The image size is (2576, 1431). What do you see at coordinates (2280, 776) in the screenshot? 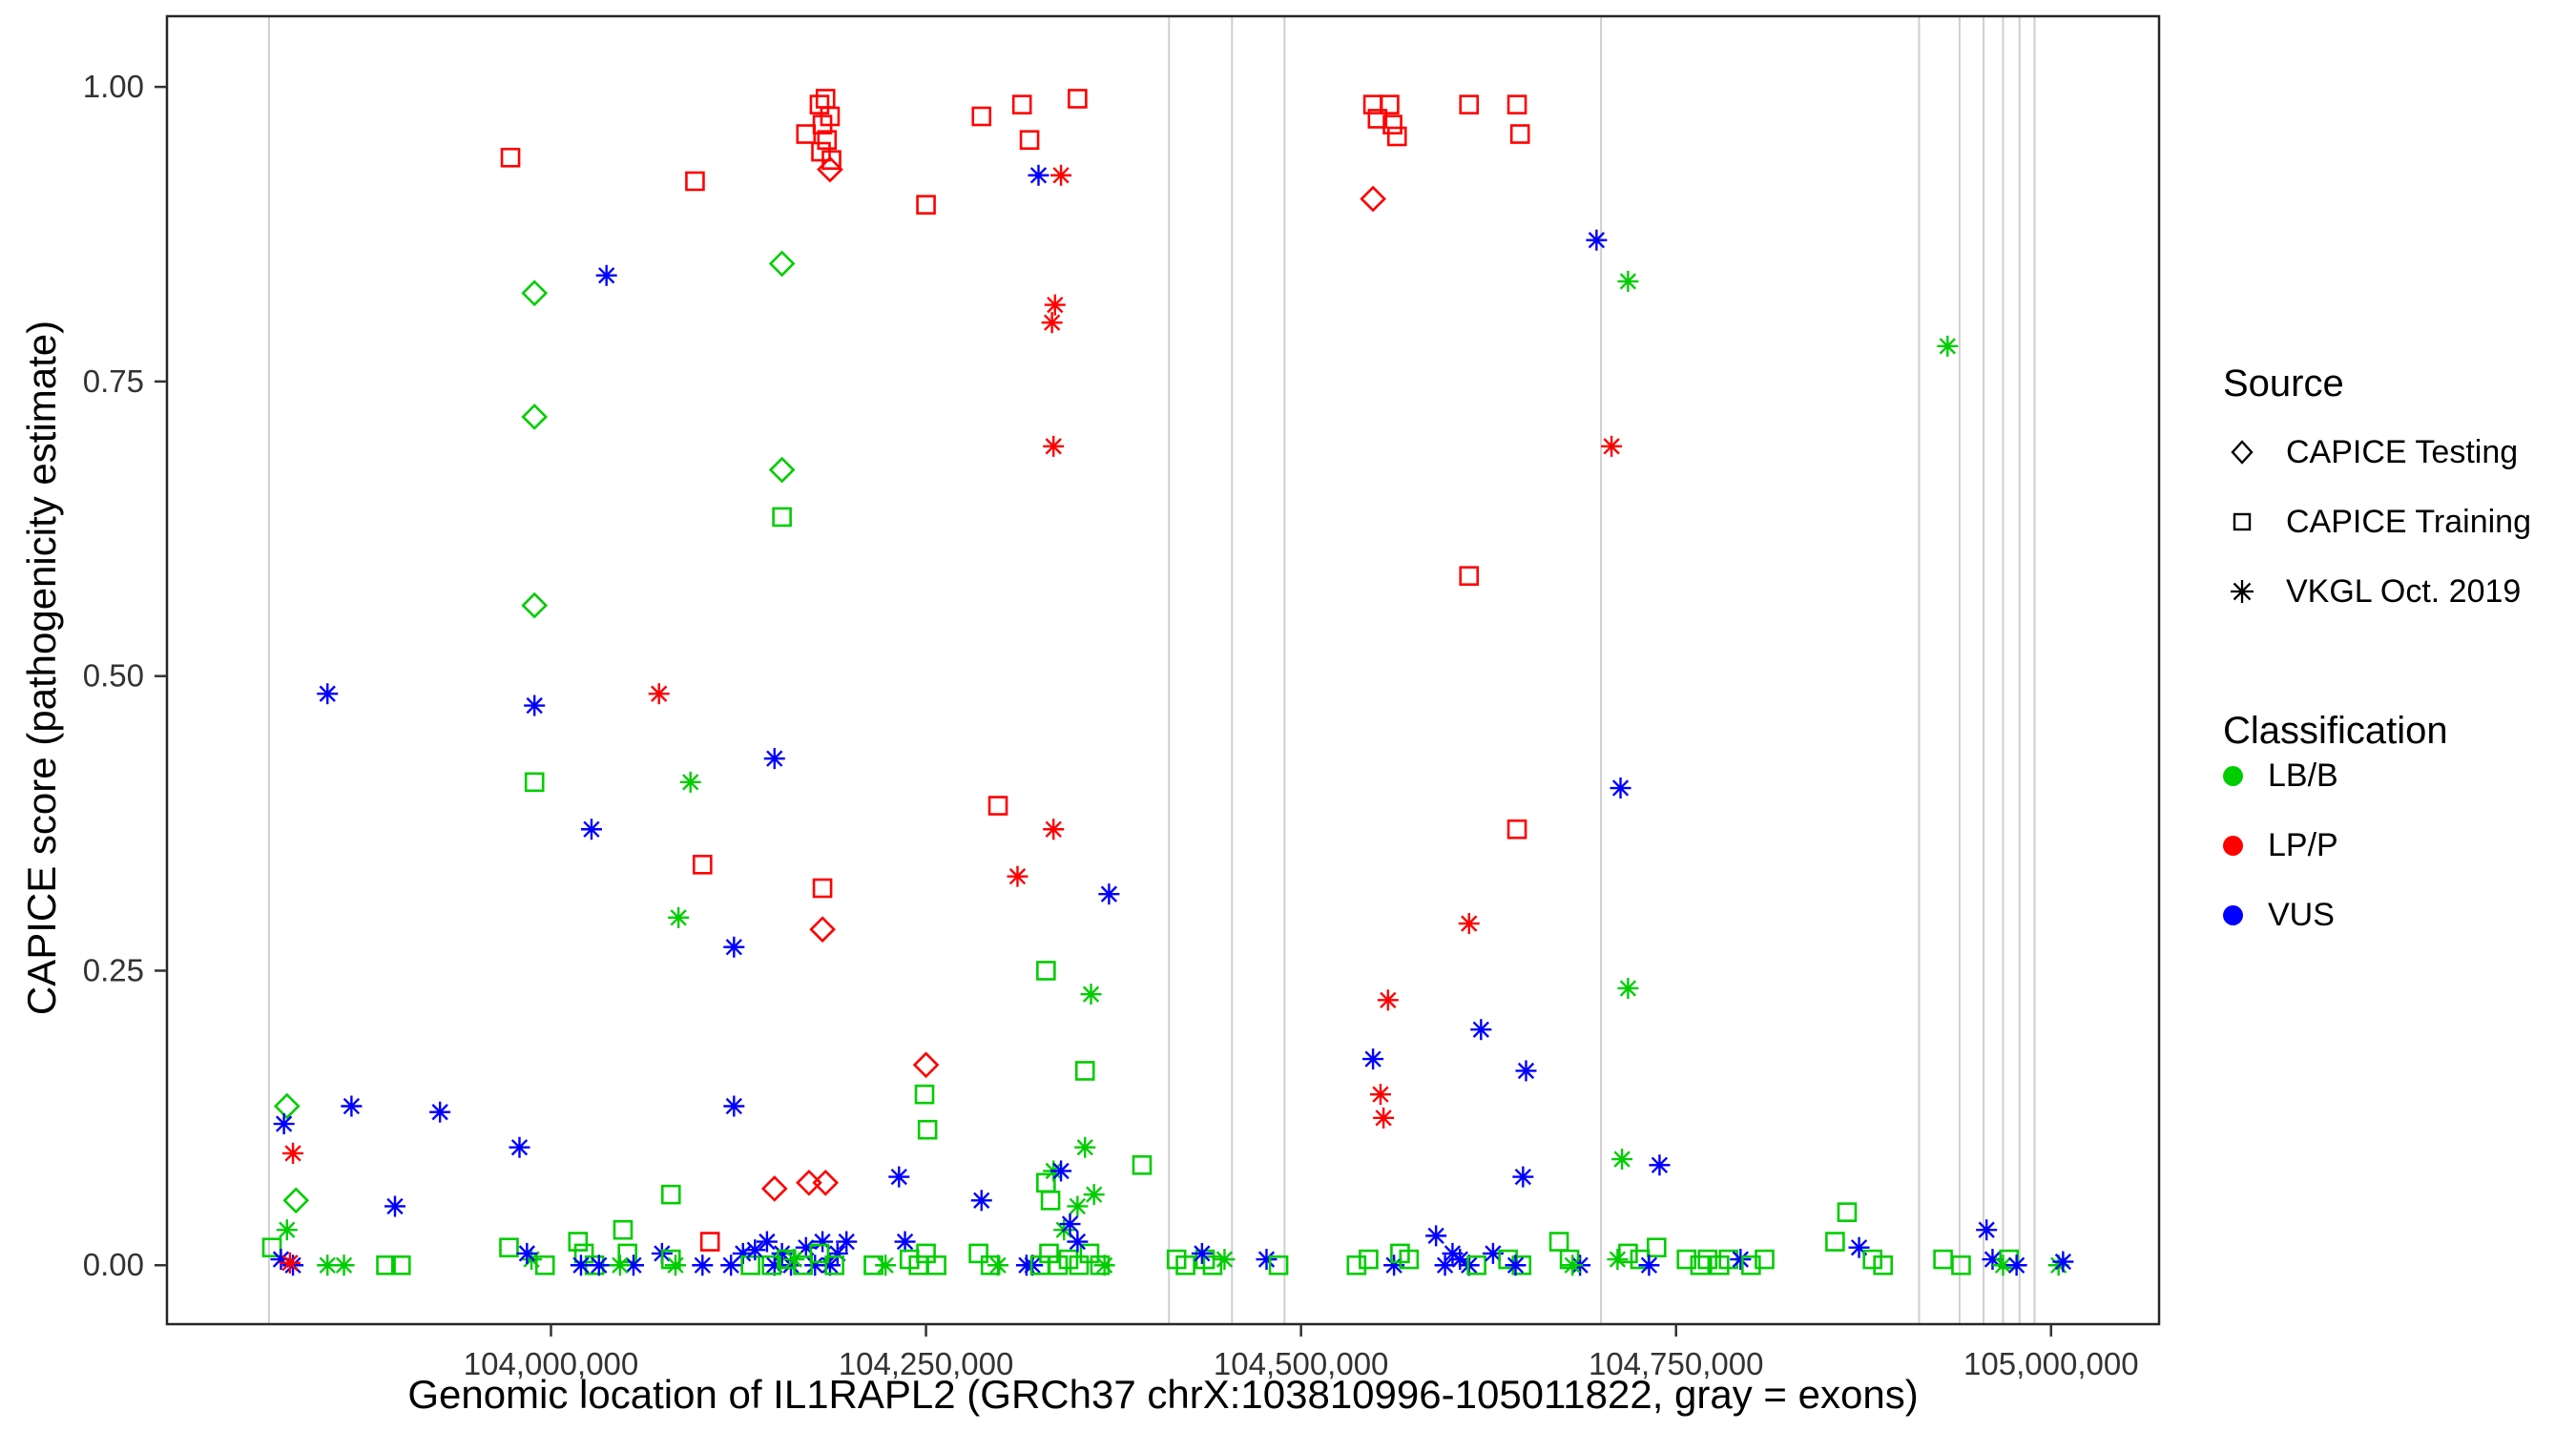
I see `legend-item-lbb: LB/B` at bounding box center [2280, 776].